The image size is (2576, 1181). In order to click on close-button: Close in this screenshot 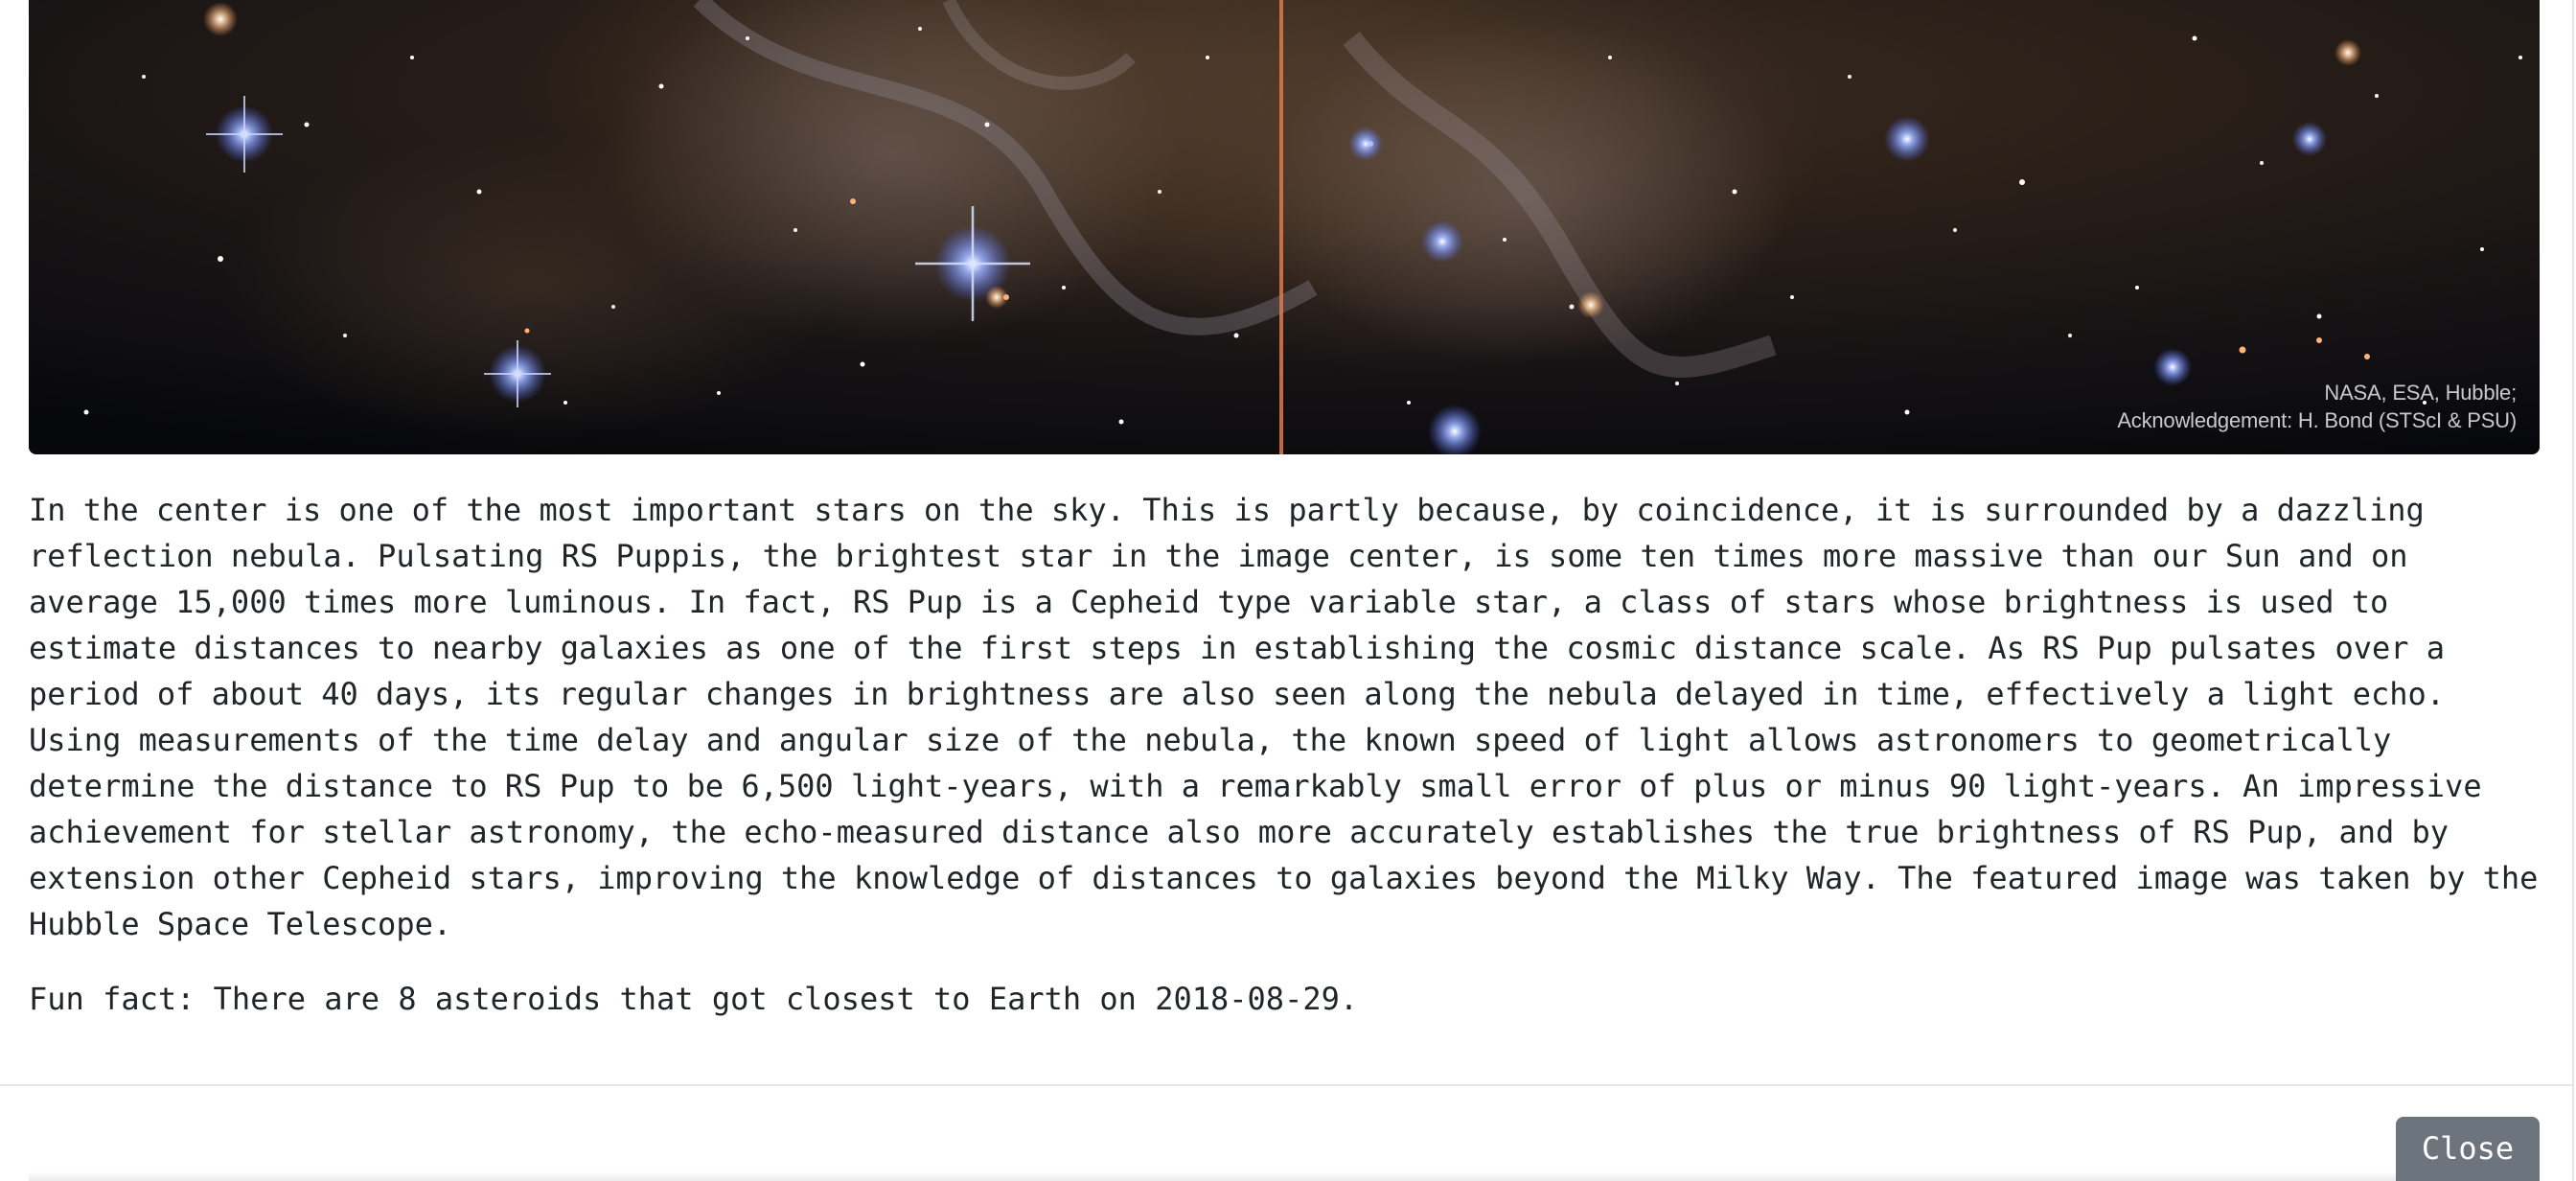, I will do `click(2468, 1149)`.